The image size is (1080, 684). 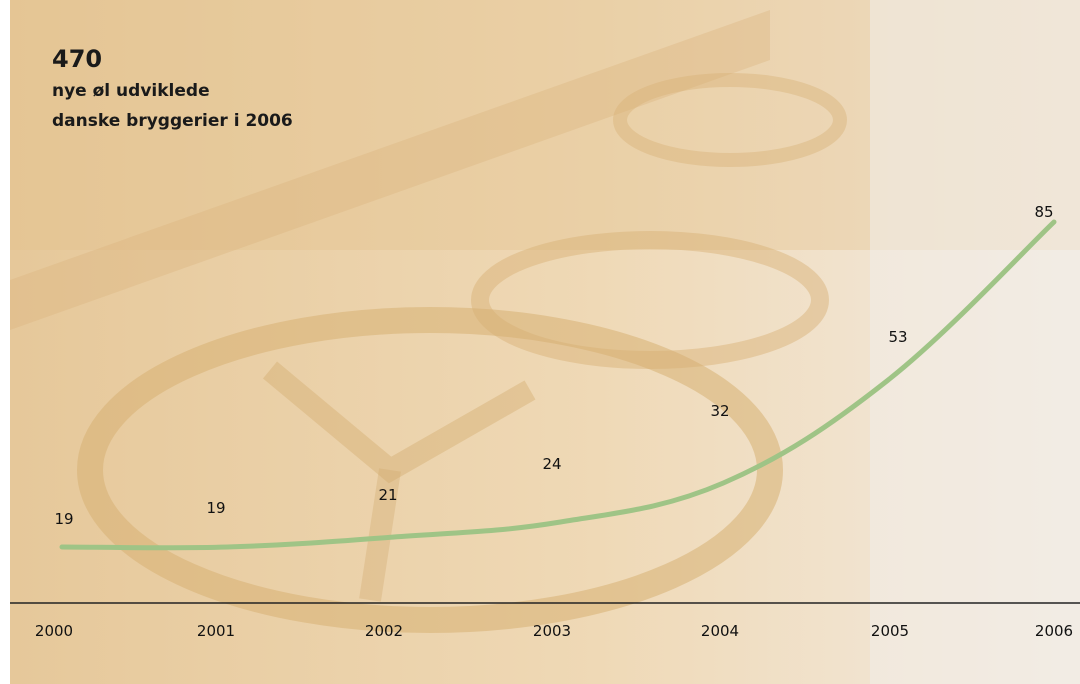 I want to click on headline-value: 470, so click(x=77, y=59).